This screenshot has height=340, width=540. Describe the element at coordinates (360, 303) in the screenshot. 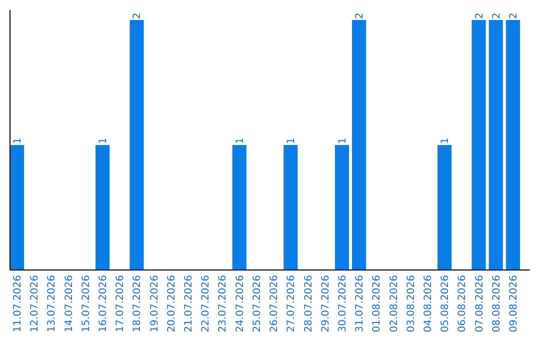

I see `x-tick-label: 31.07.2026` at that location.